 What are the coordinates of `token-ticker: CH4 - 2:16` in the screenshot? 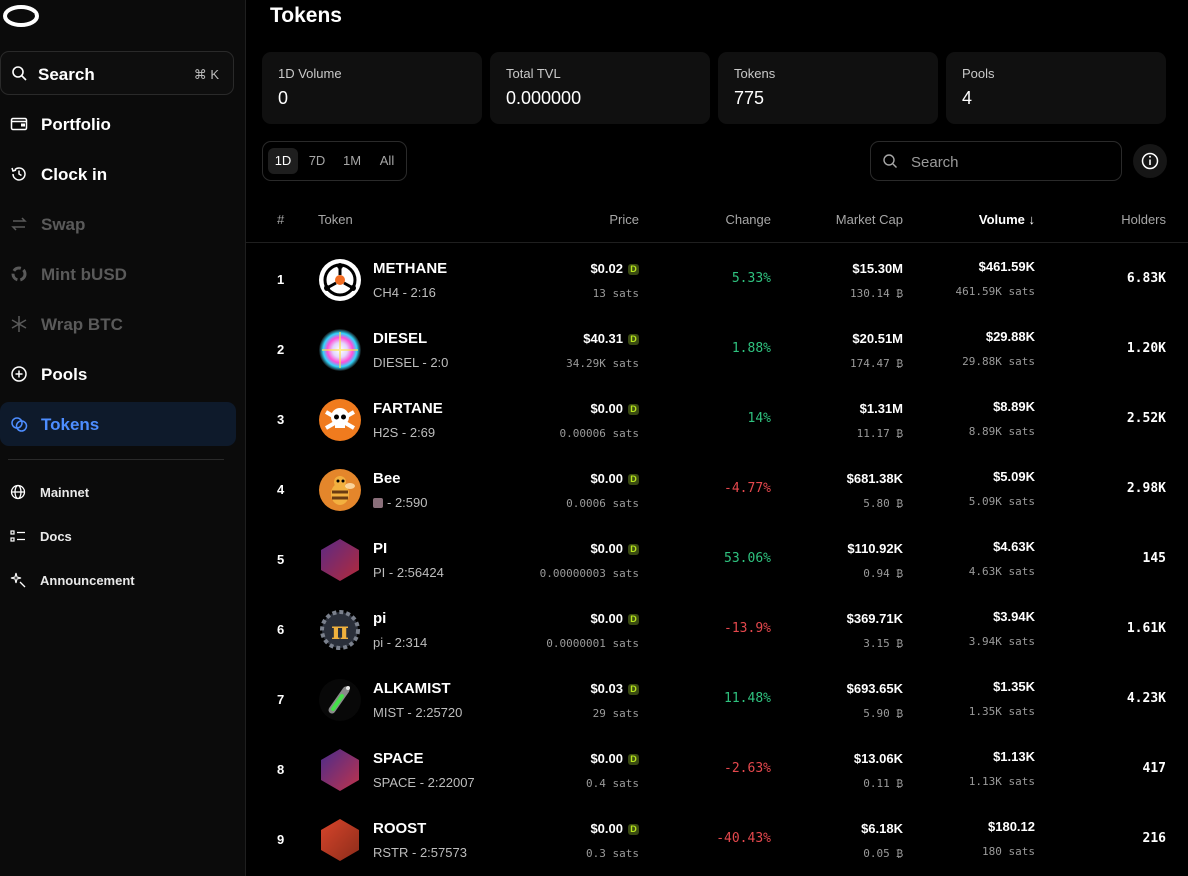 It's located at (404, 292).